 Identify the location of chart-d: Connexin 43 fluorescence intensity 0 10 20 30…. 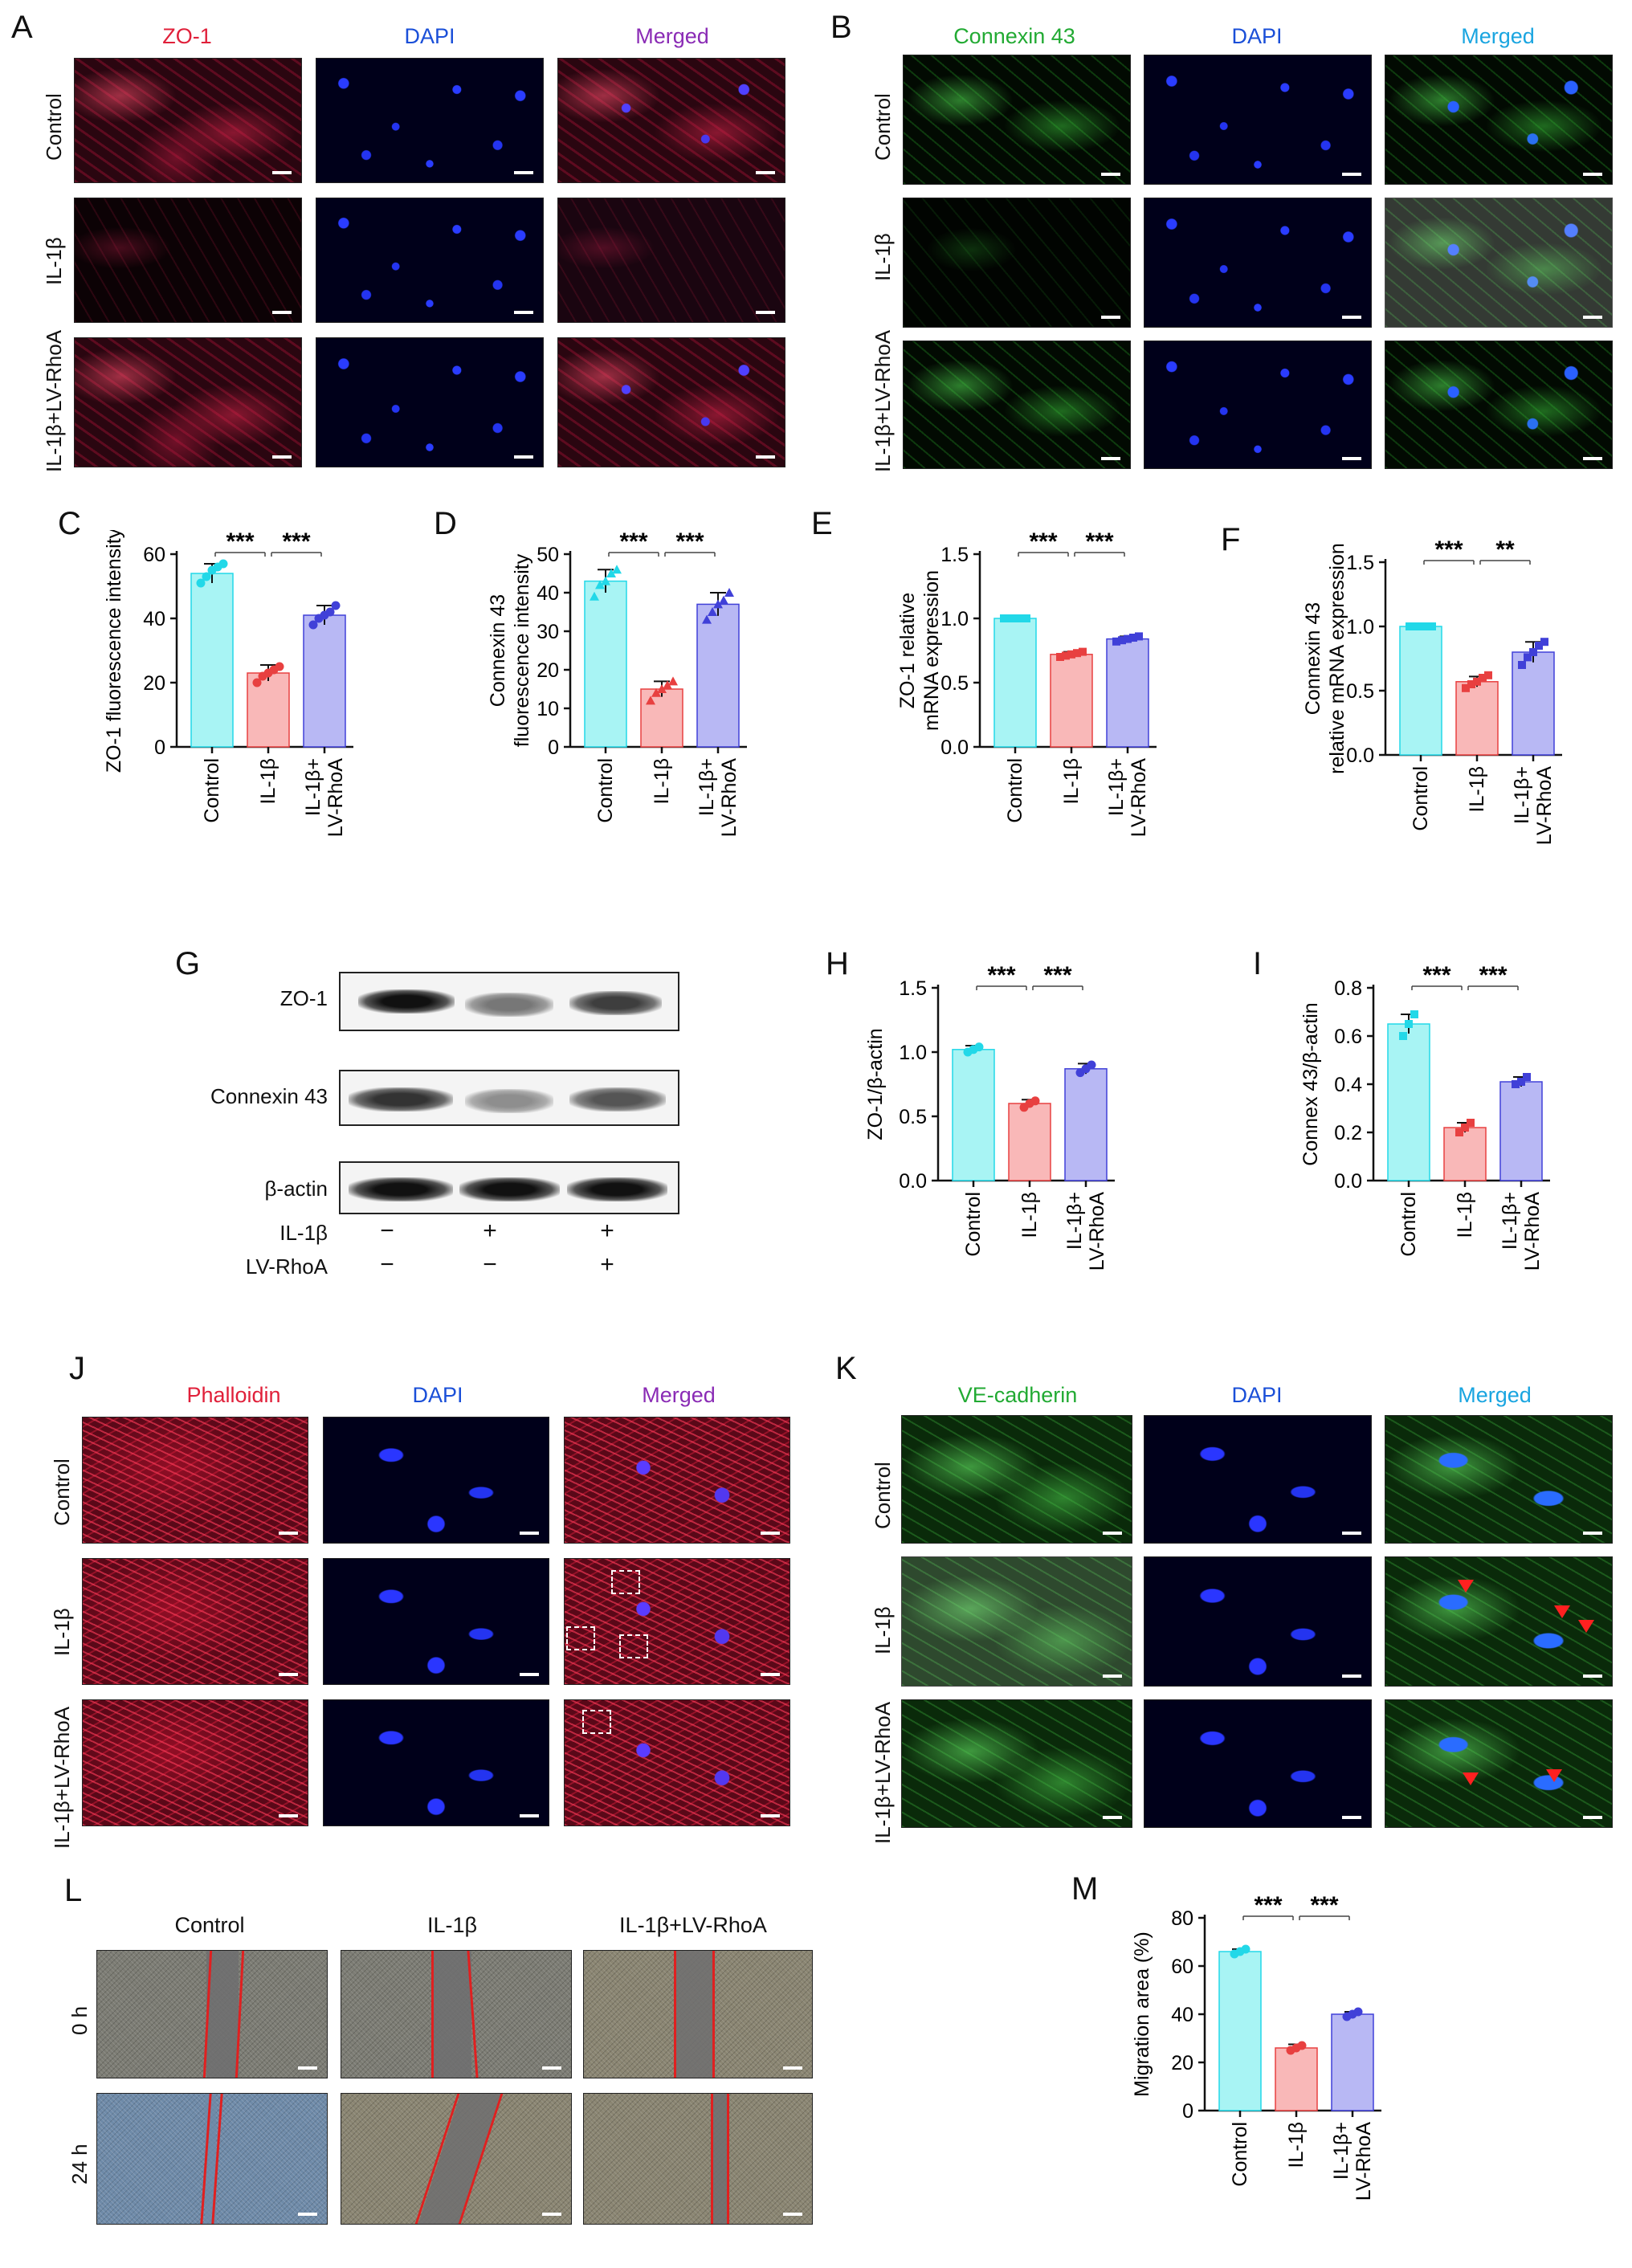
(617, 683).